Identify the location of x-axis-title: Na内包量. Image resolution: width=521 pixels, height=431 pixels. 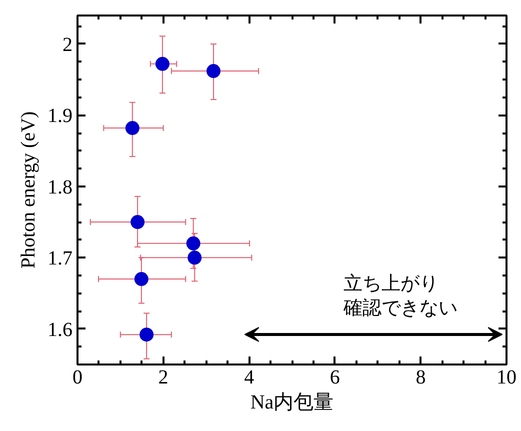
(292, 403).